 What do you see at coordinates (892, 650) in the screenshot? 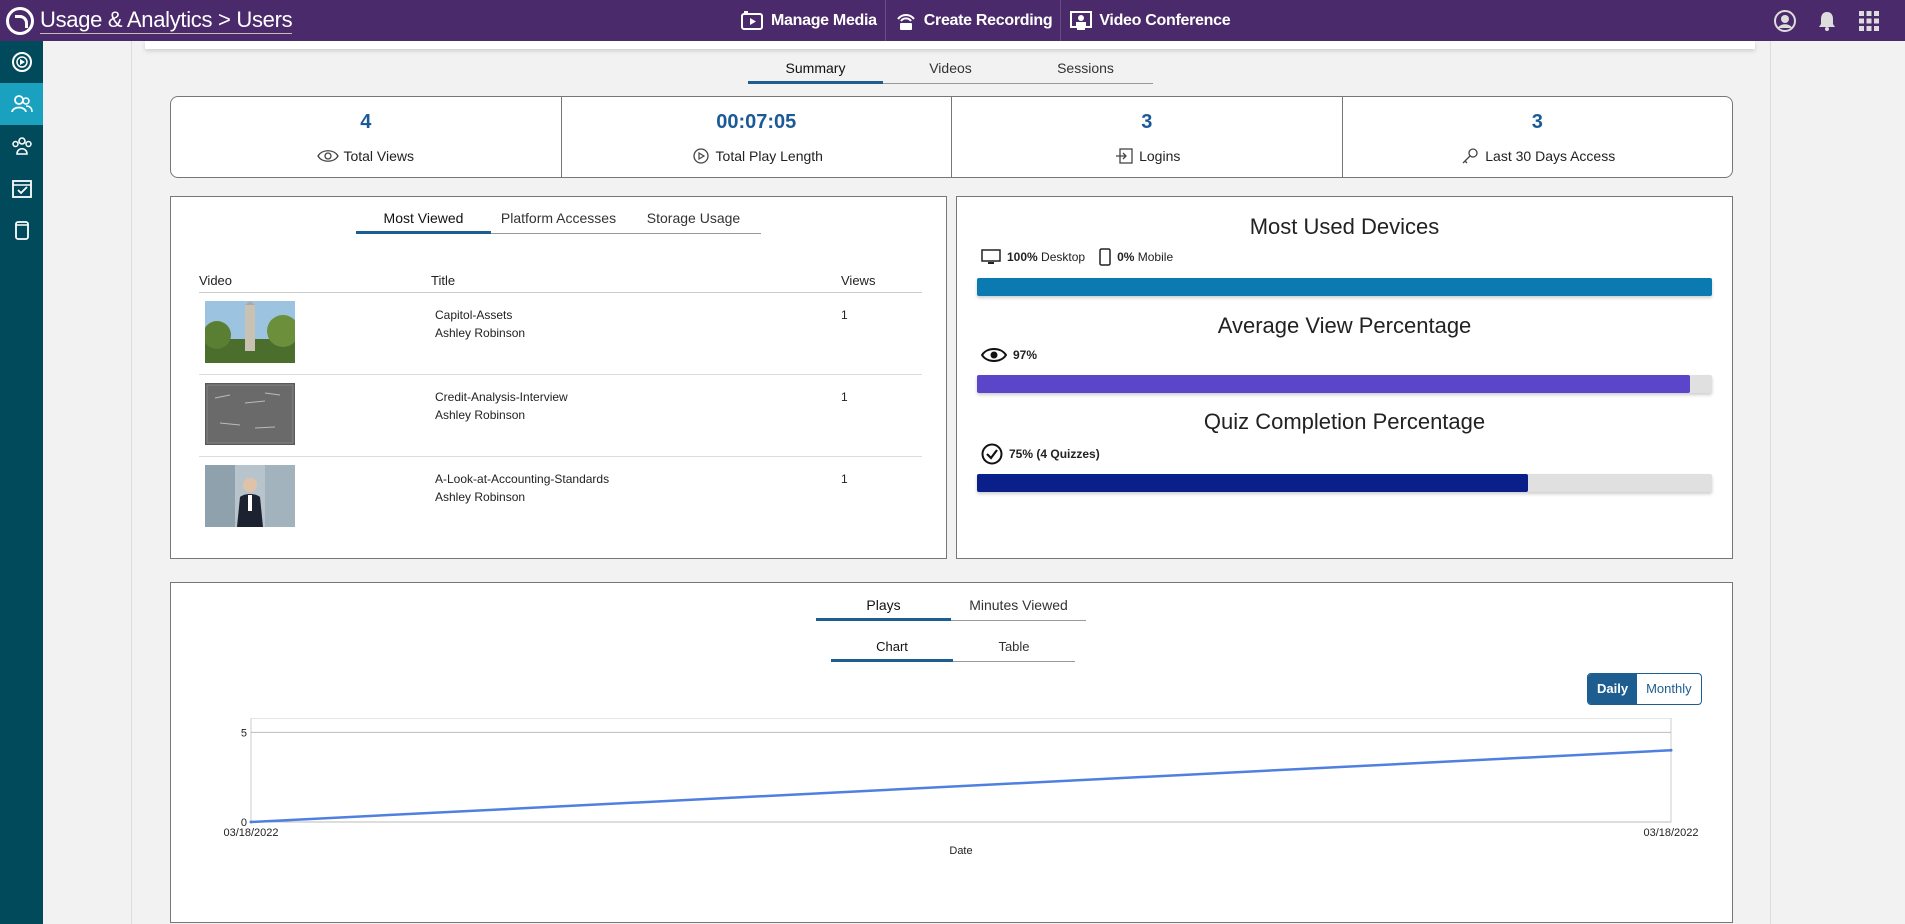
I see `tab-chart: Chart` at bounding box center [892, 650].